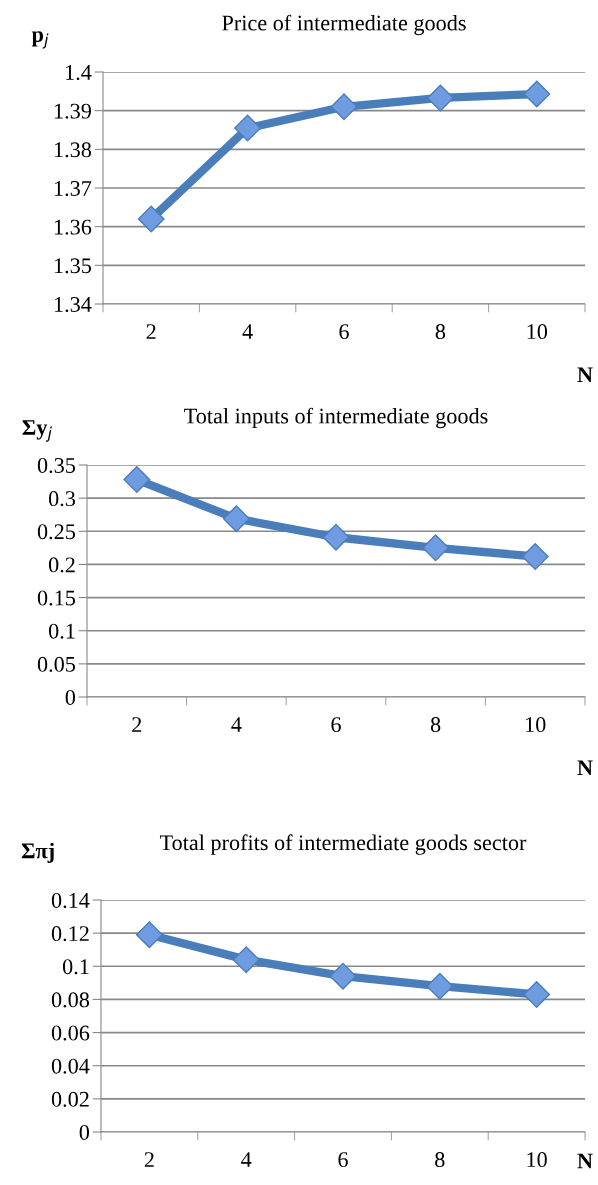  Describe the element at coordinates (56, 532) in the screenshot. I see `y-tick-label: 0.25` at that location.